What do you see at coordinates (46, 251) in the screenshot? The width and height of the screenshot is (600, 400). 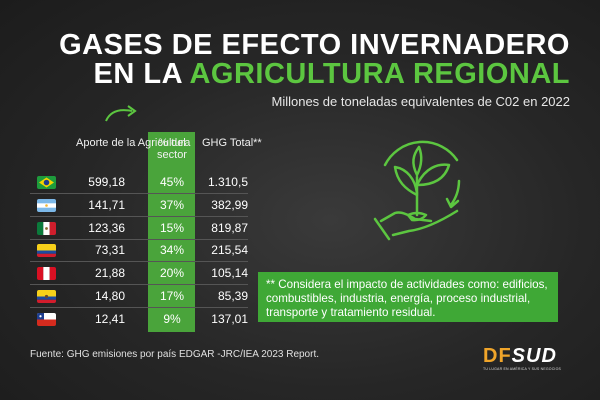 I see `colombia-flag-icon` at bounding box center [46, 251].